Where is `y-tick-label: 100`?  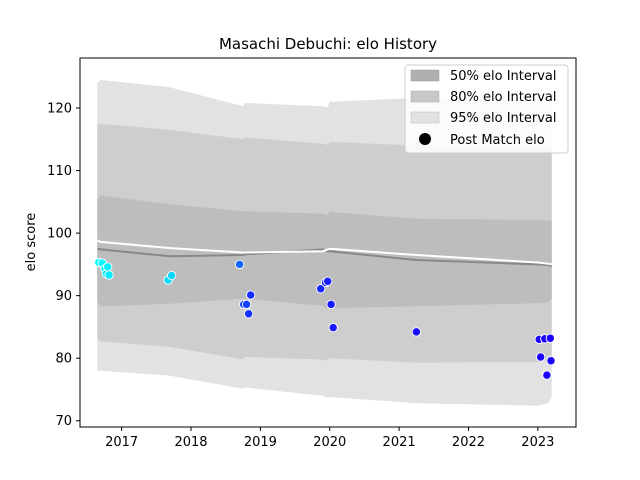 y-tick-label: 100 is located at coordinates (59, 234).